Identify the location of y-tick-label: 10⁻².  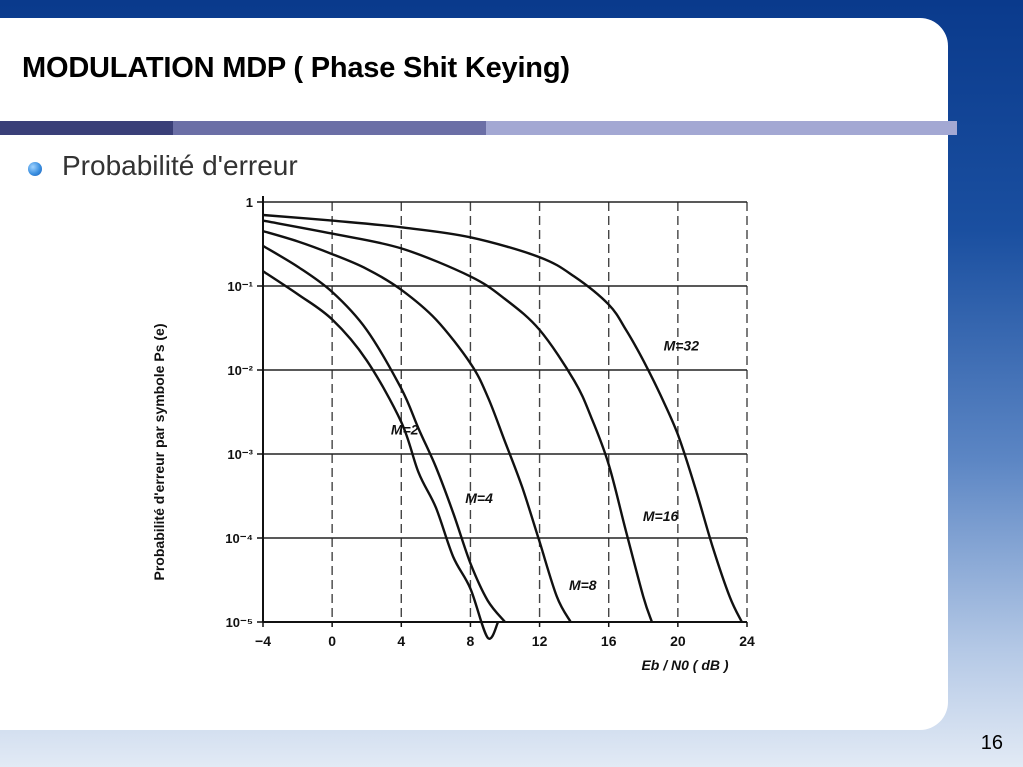
(240, 370).